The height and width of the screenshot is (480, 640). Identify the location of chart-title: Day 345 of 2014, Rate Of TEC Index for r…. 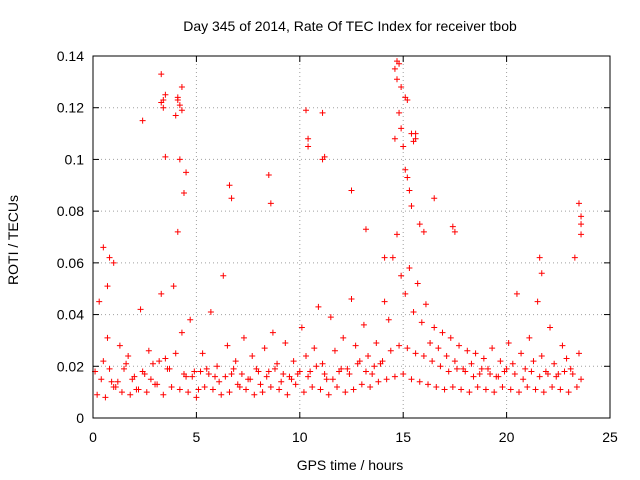
(350, 26).